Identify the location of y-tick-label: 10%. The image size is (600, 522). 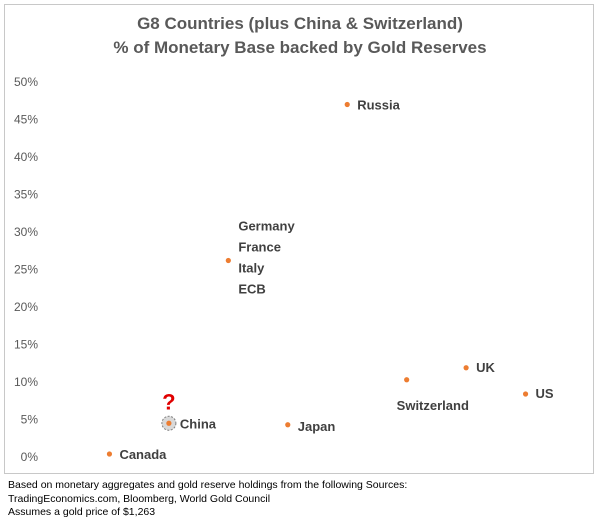
(26, 382).